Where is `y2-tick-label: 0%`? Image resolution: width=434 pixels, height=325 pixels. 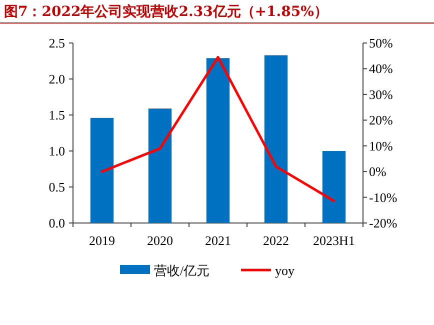
y2-tick-label: 0% is located at coordinates (377, 172).